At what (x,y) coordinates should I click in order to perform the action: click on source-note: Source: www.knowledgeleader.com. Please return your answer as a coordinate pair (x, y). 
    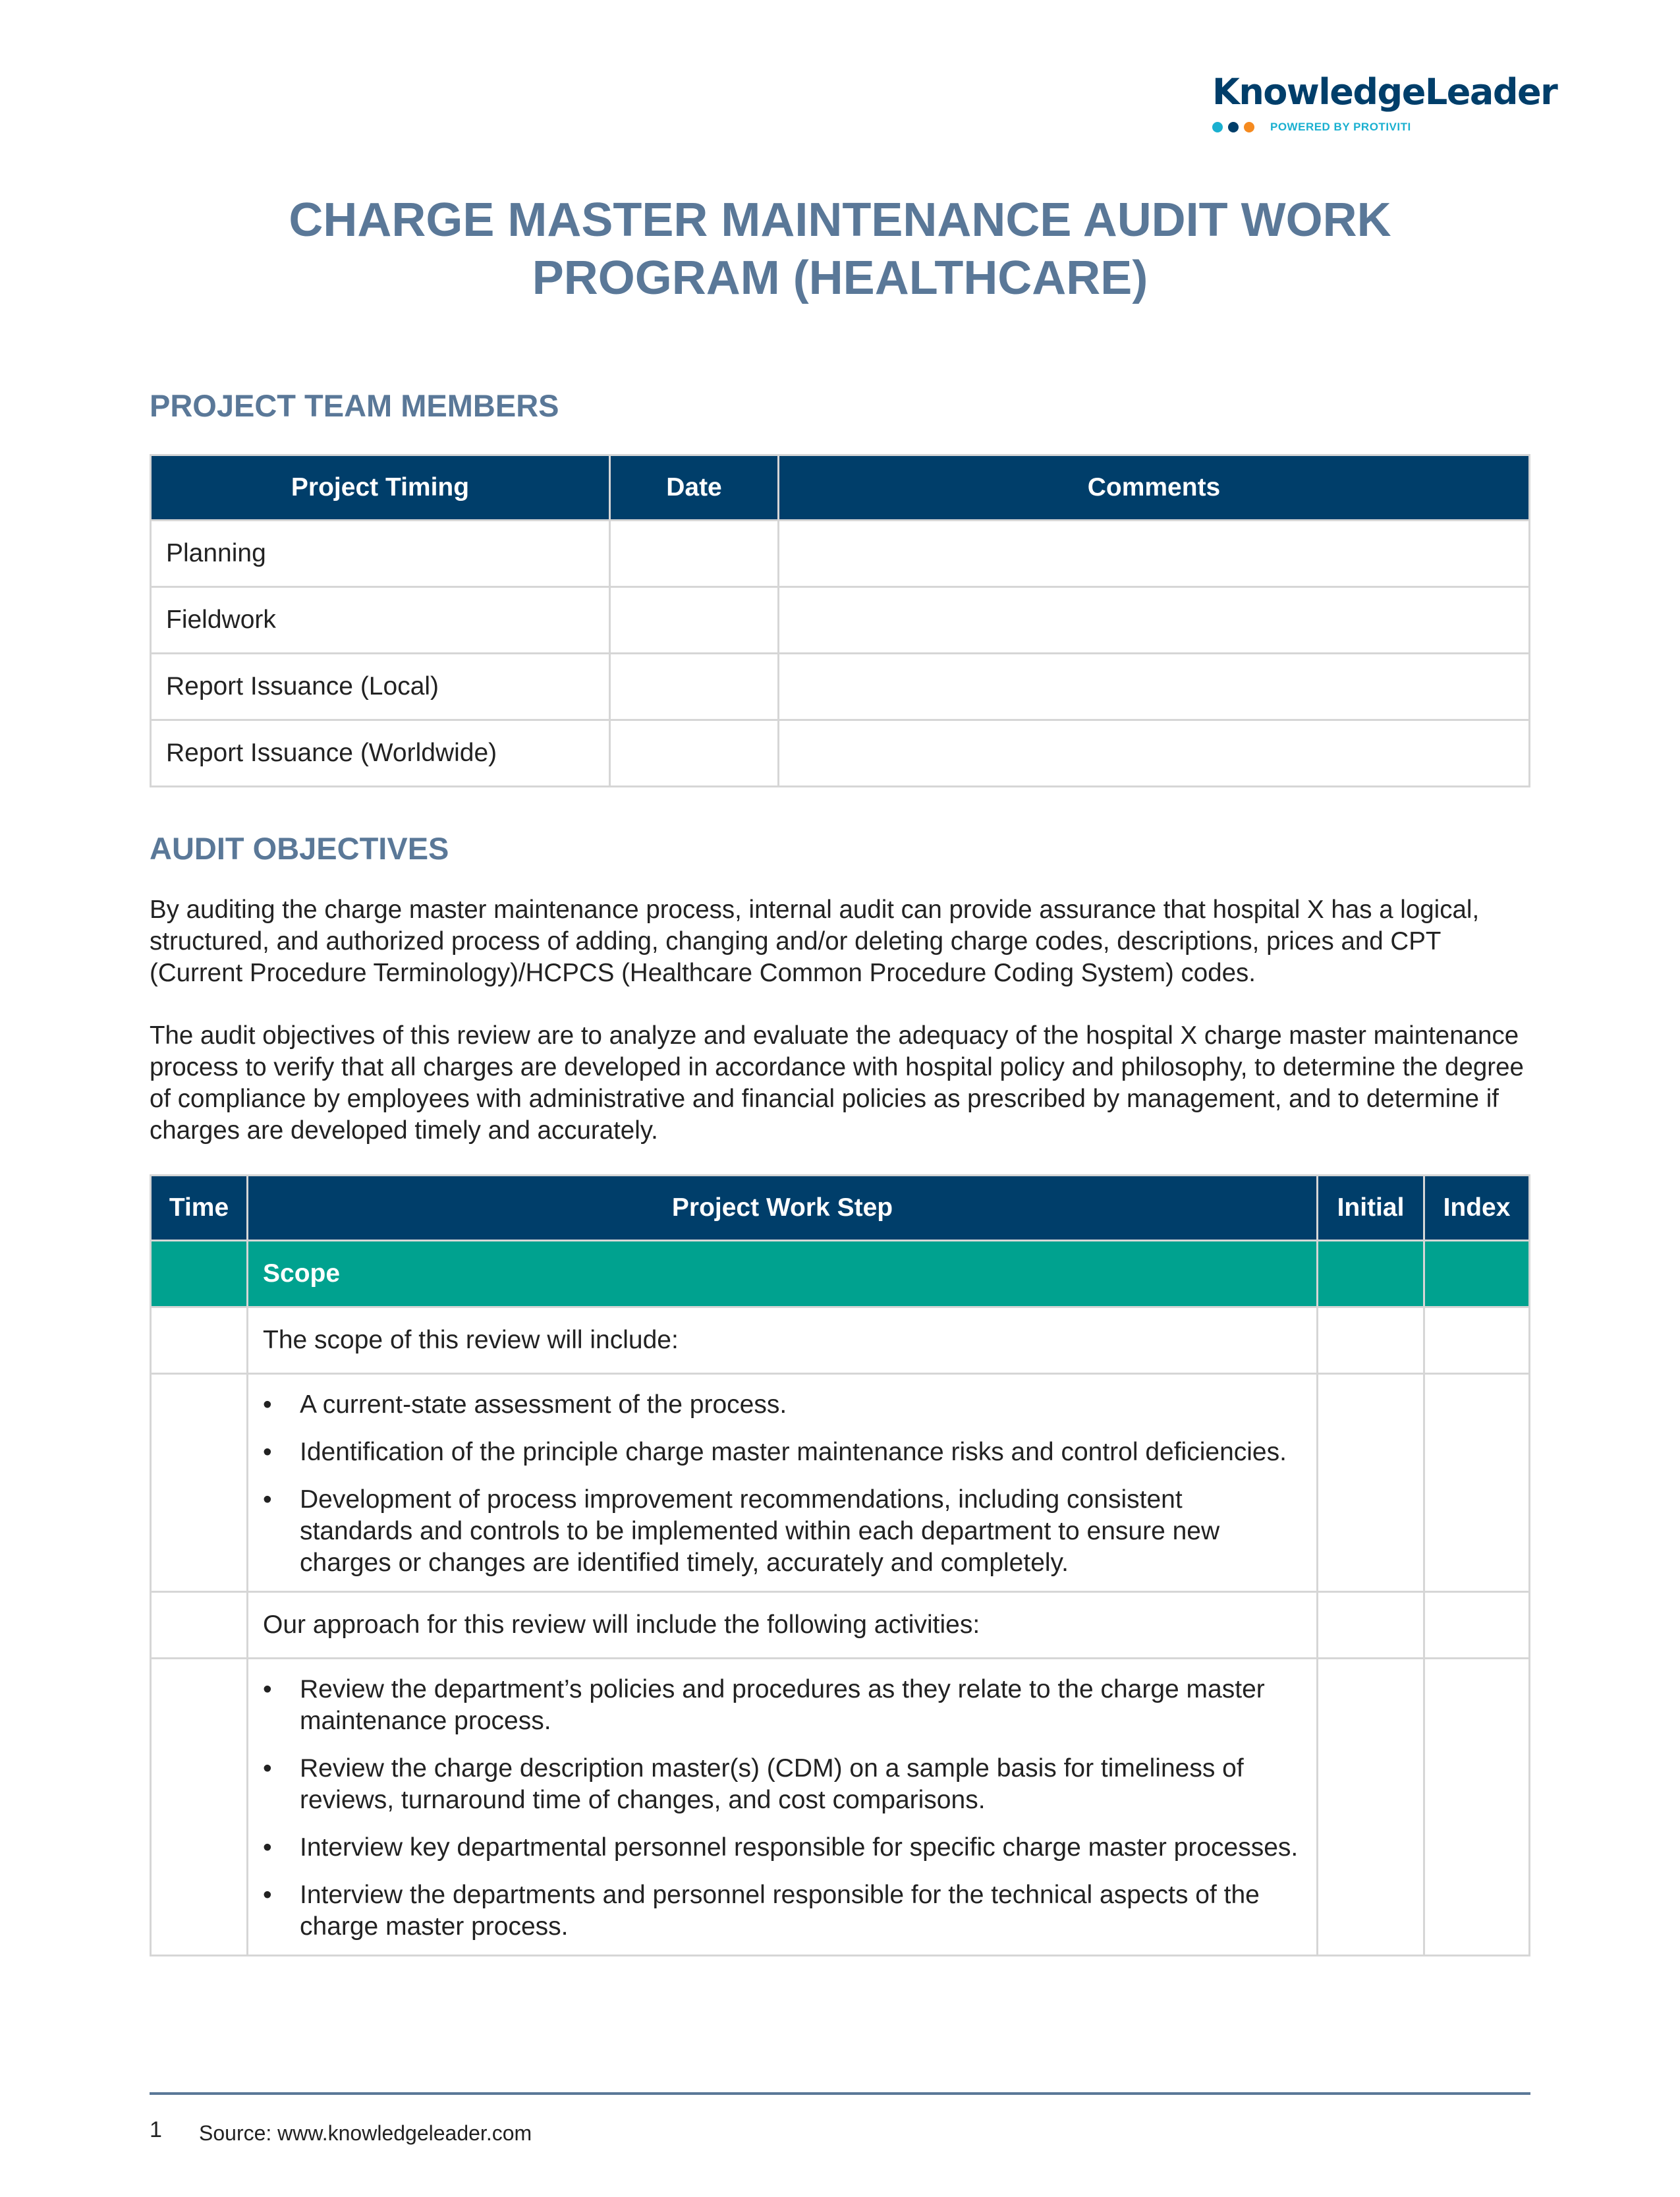
    Looking at the image, I should click on (365, 2133).